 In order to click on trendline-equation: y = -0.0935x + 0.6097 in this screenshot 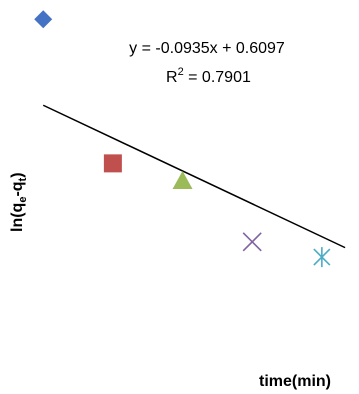, I will do `click(207, 48)`.